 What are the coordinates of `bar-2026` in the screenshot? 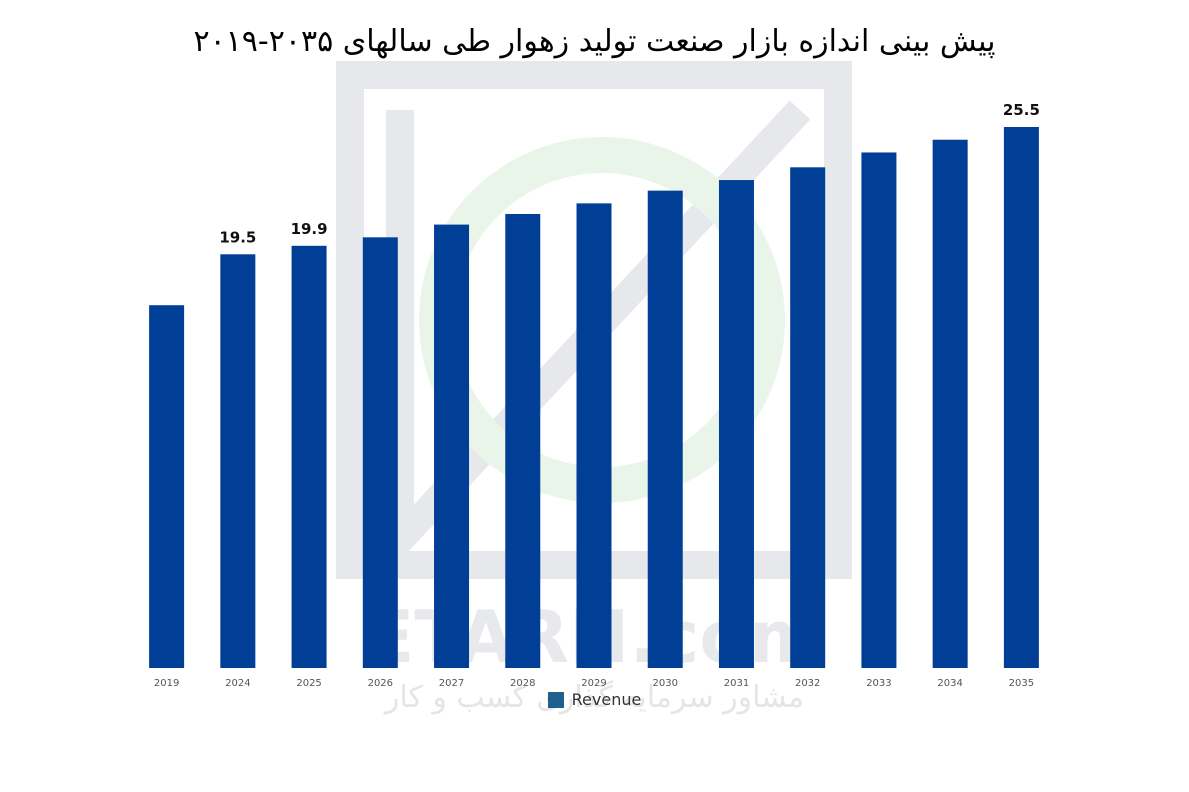 It's located at (380, 452).